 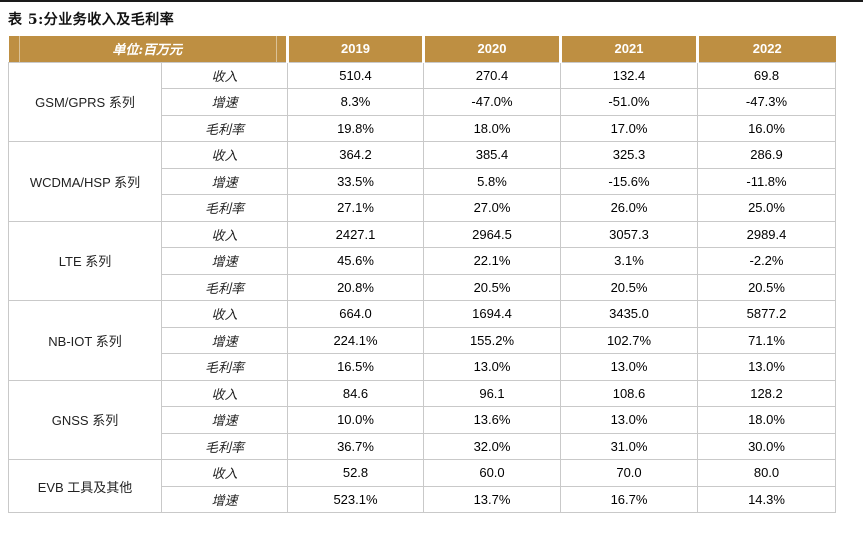 What do you see at coordinates (355, 155) in the screenshot?
I see `value-cell: 364.2` at bounding box center [355, 155].